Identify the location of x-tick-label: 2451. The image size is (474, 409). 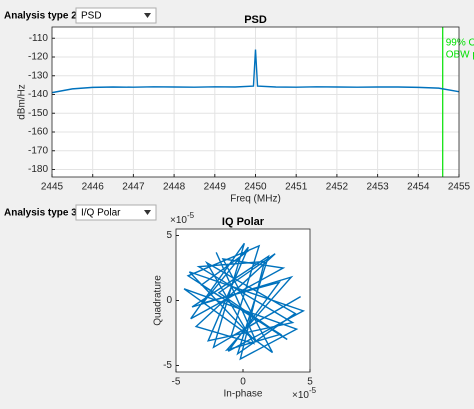
(296, 187).